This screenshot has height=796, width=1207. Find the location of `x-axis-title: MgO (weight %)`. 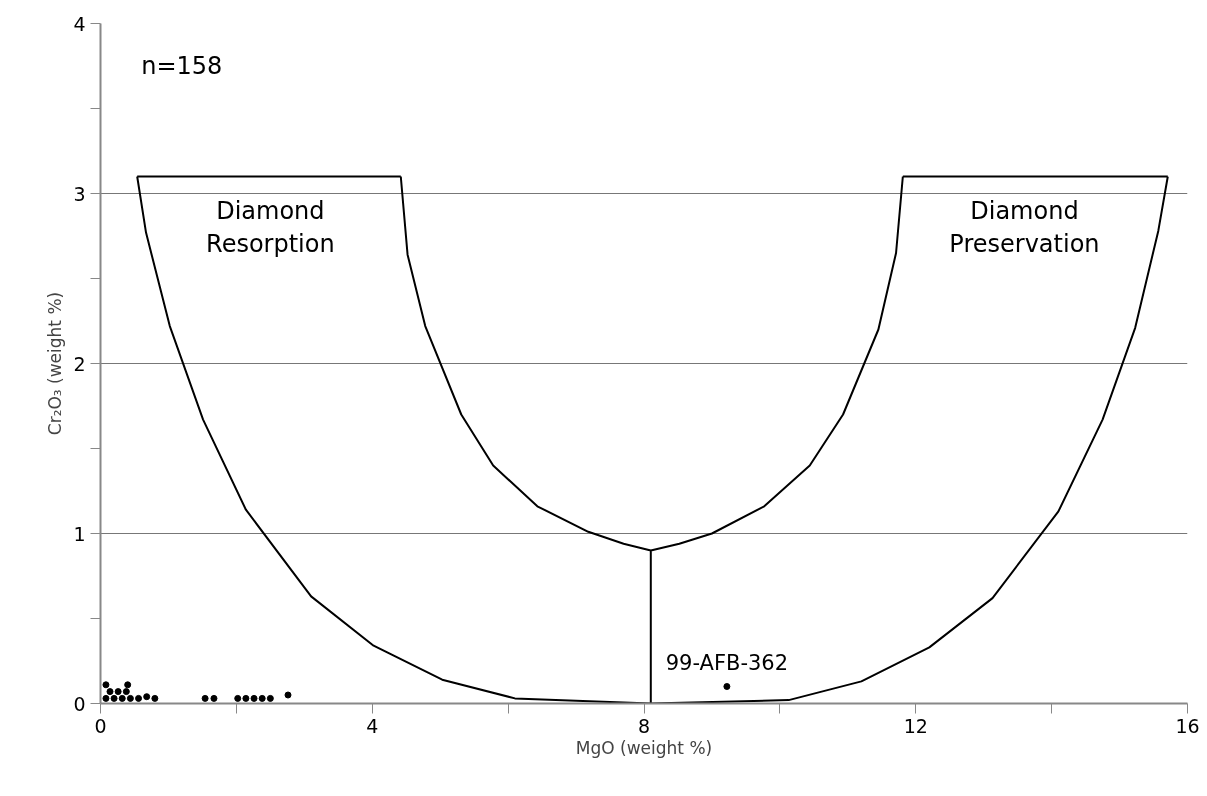

x-axis-title: MgO (weight %) is located at coordinates (644, 747).